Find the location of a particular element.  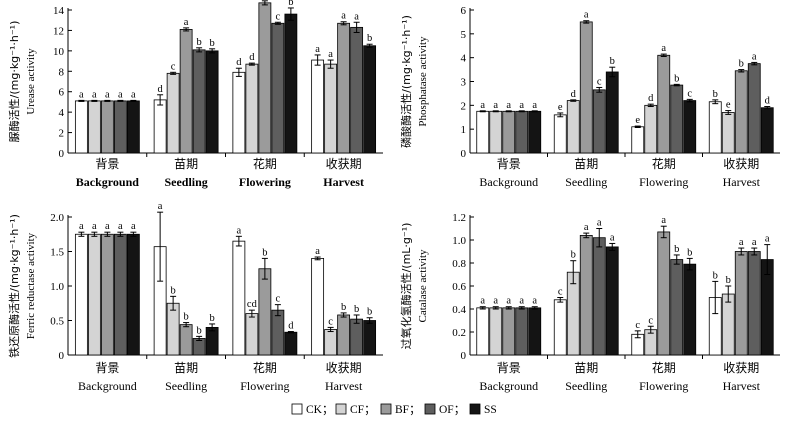

legend-swatch-of is located at coordinates (430, 409).